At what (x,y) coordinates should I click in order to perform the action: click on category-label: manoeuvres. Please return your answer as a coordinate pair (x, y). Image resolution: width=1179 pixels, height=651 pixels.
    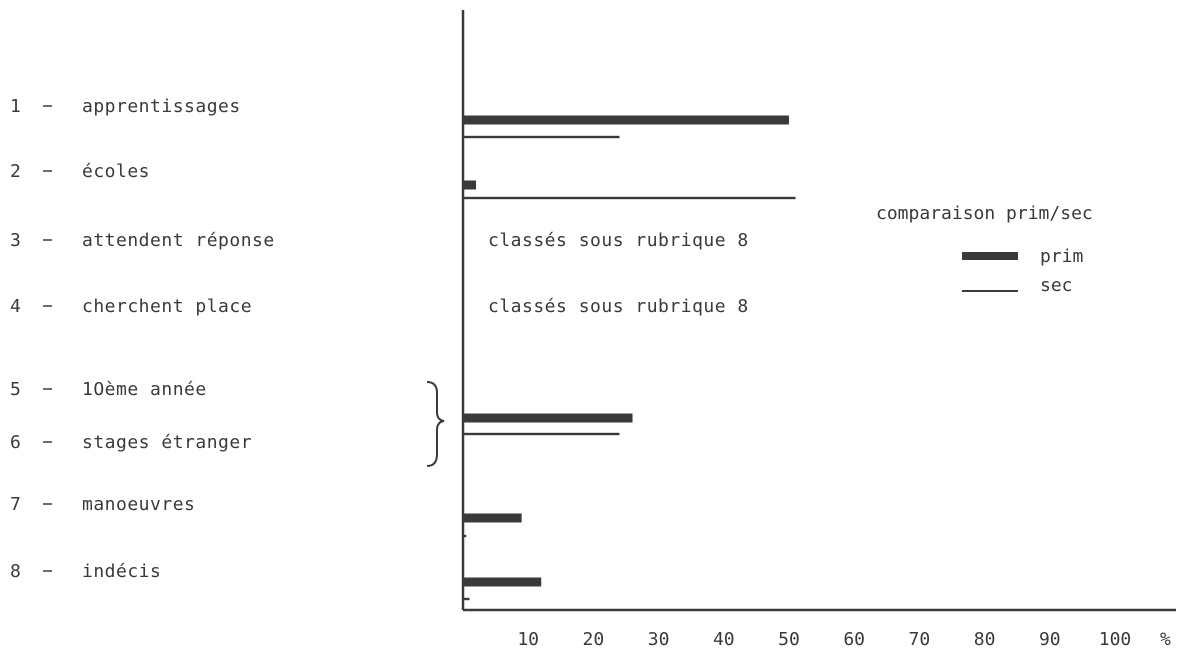
    Looking at the image, I should click on (138, 504).